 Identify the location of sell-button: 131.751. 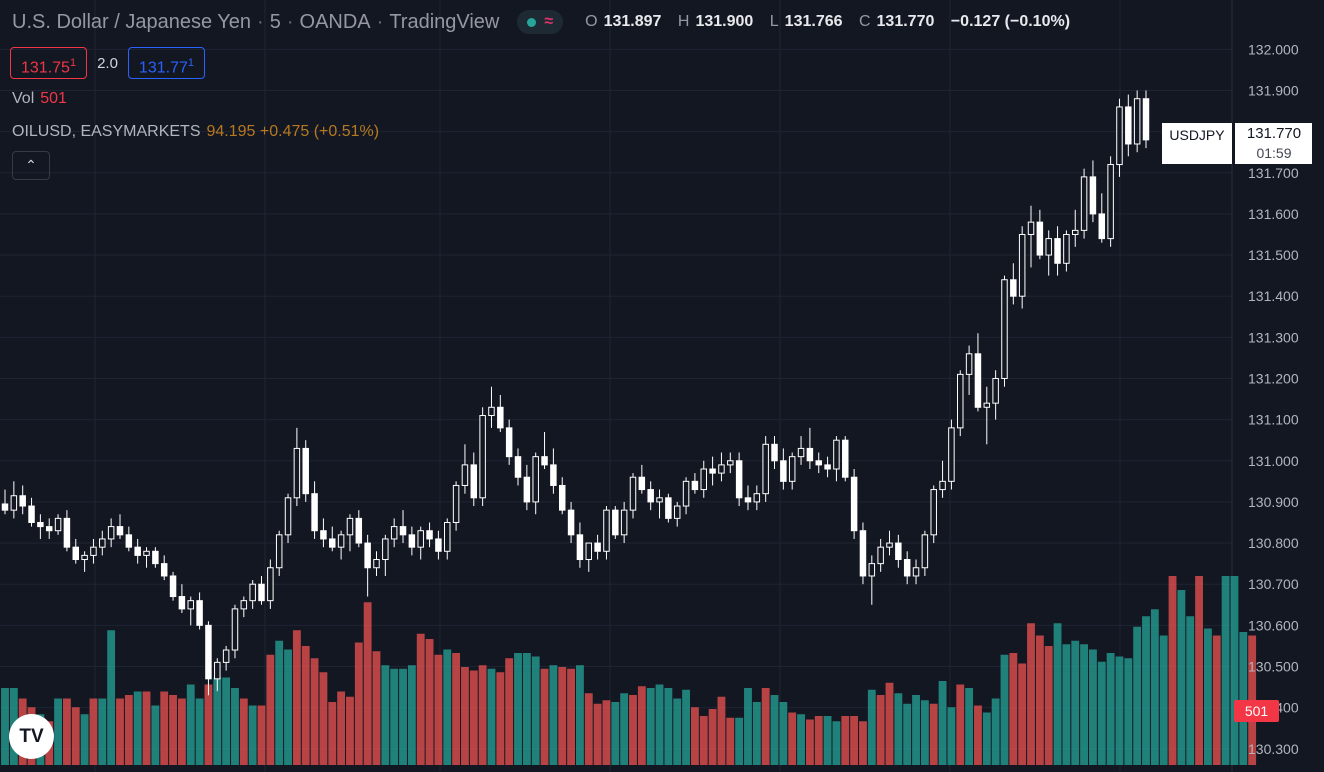
(49, 63).